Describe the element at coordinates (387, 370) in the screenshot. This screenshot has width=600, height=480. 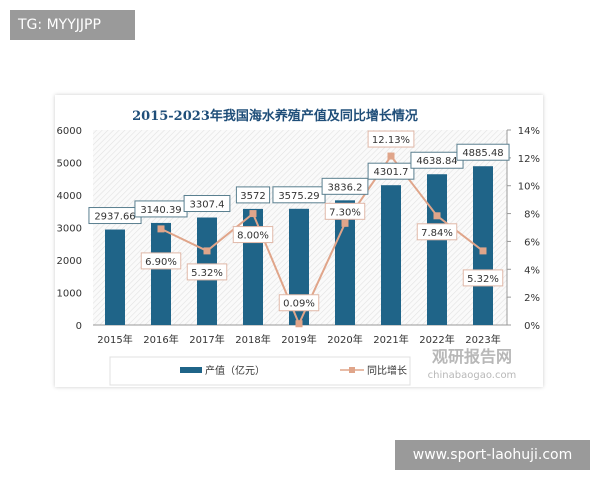
I see `legend-line-label: 同比增长` at that location.